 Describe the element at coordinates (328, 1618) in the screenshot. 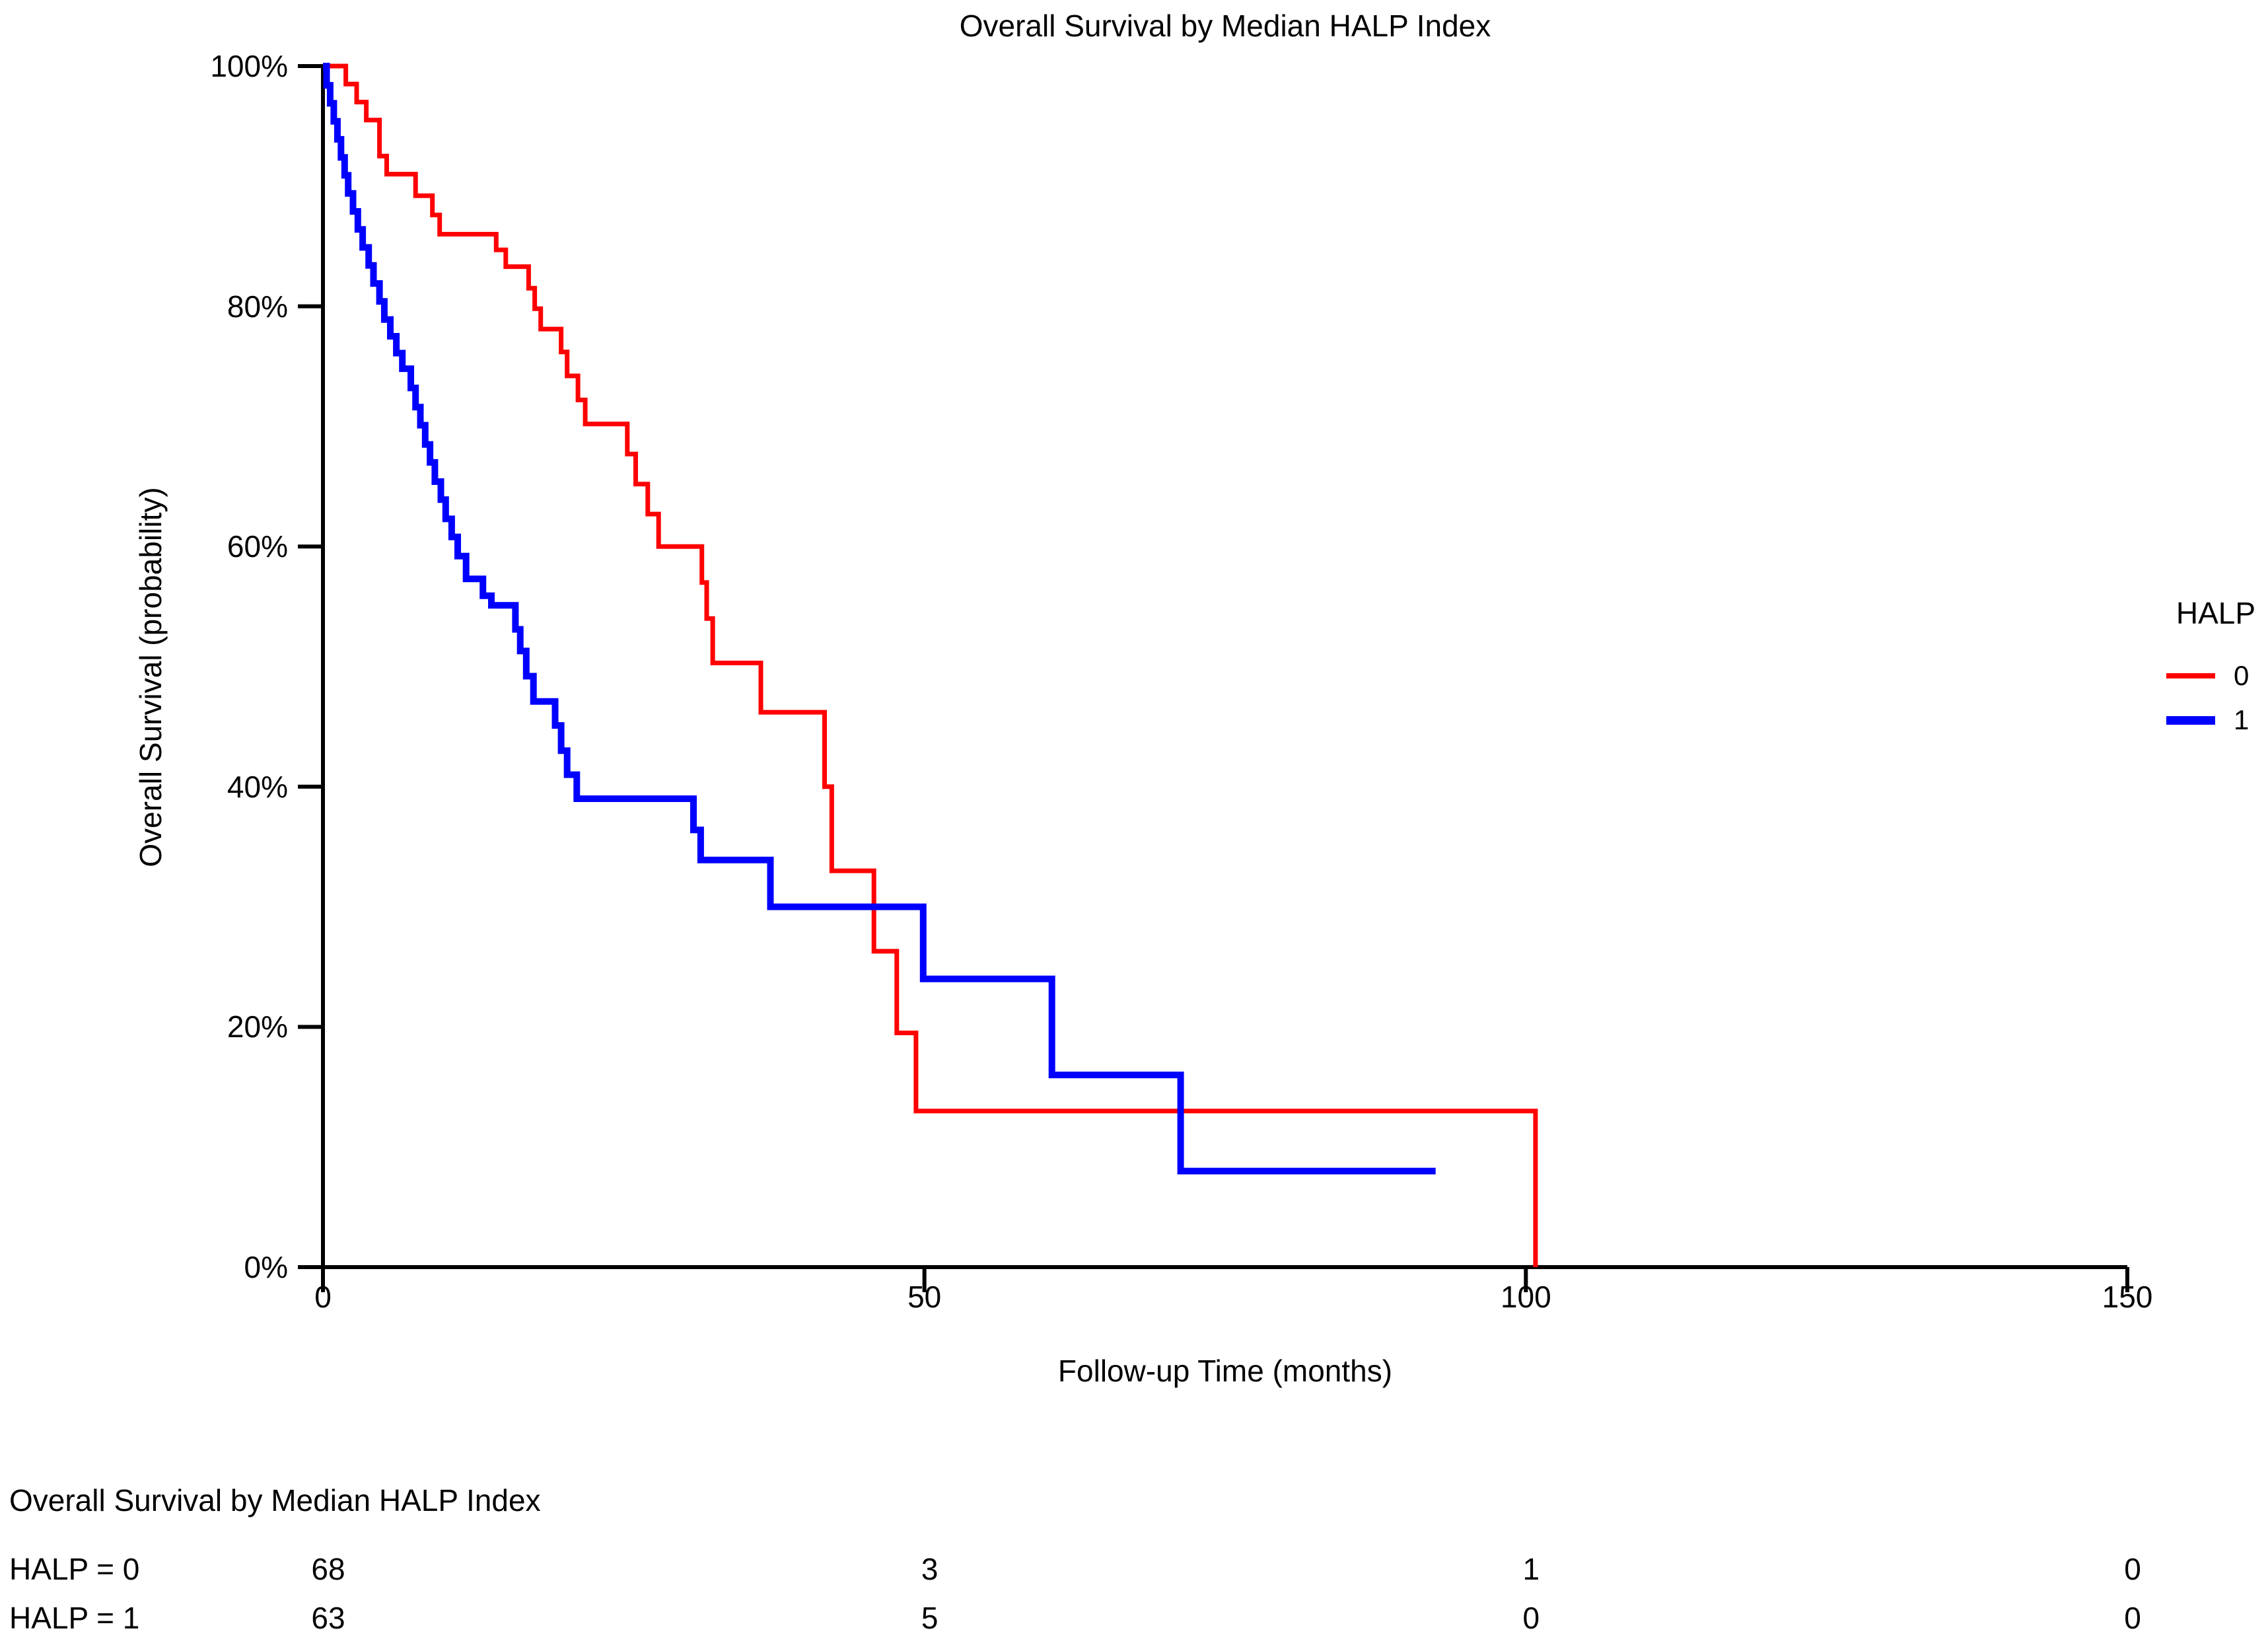

I see `risk-count-halp1-t0: 63` at that location.